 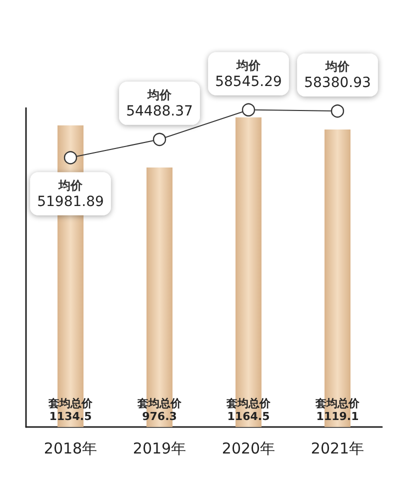 I want to click on data-label: 1119.1, so click(x=337, y=416).